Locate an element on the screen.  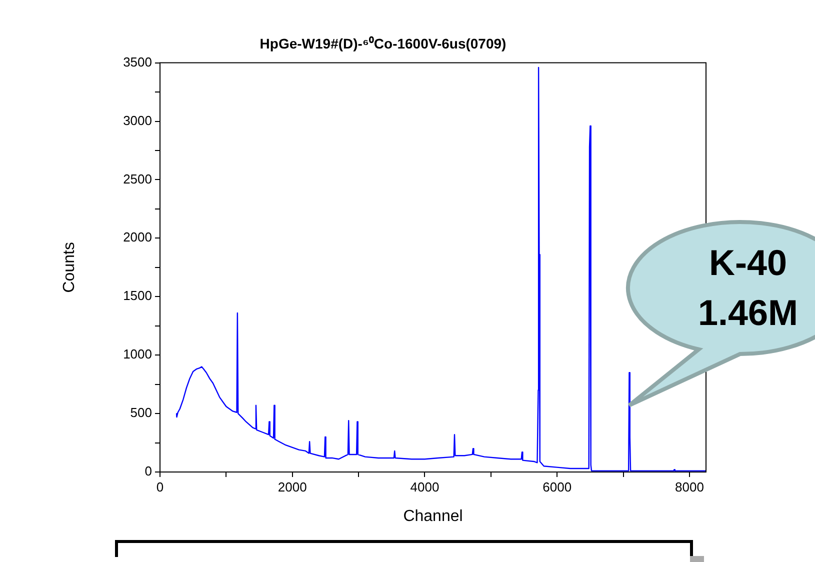
y-tick-label: 0 is located at coordinates (148, 471).